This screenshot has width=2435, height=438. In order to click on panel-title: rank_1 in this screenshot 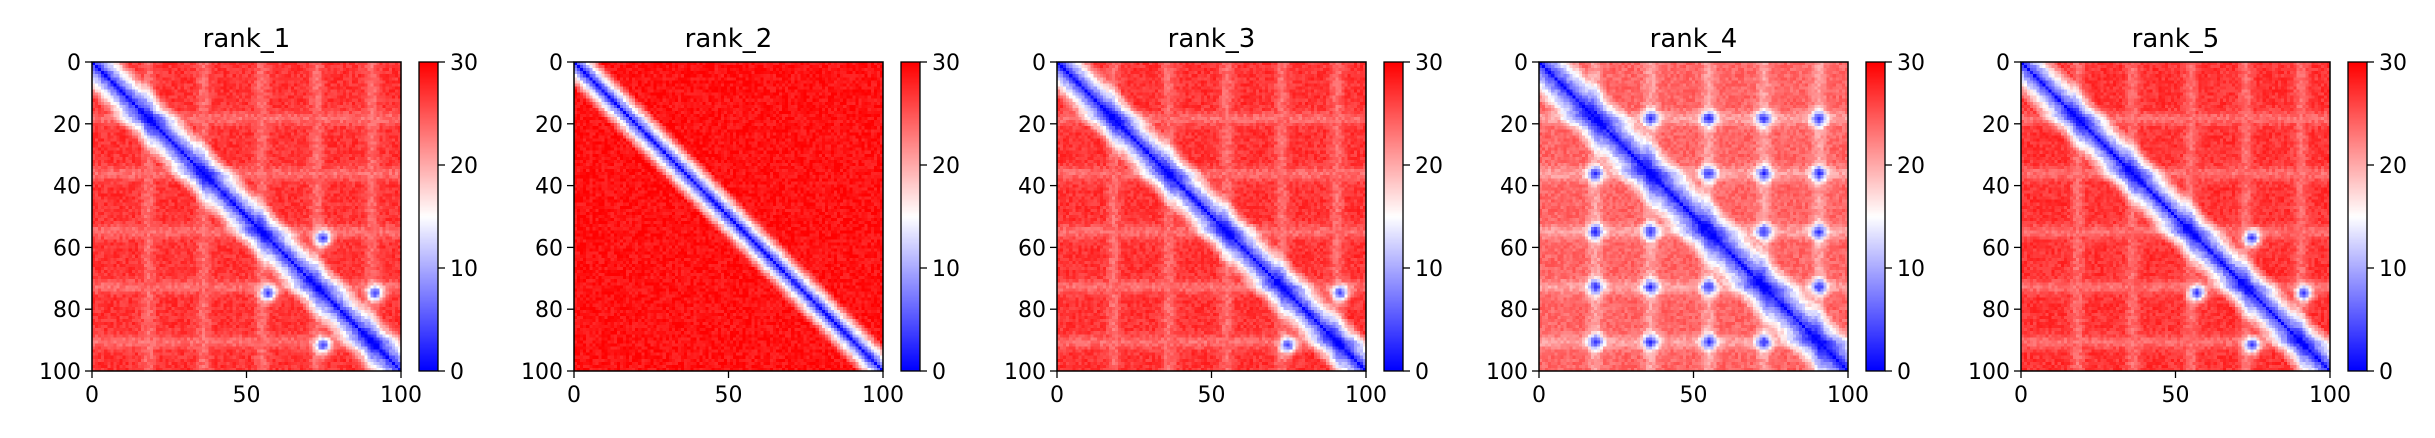, I will do `click(247, 39)`.